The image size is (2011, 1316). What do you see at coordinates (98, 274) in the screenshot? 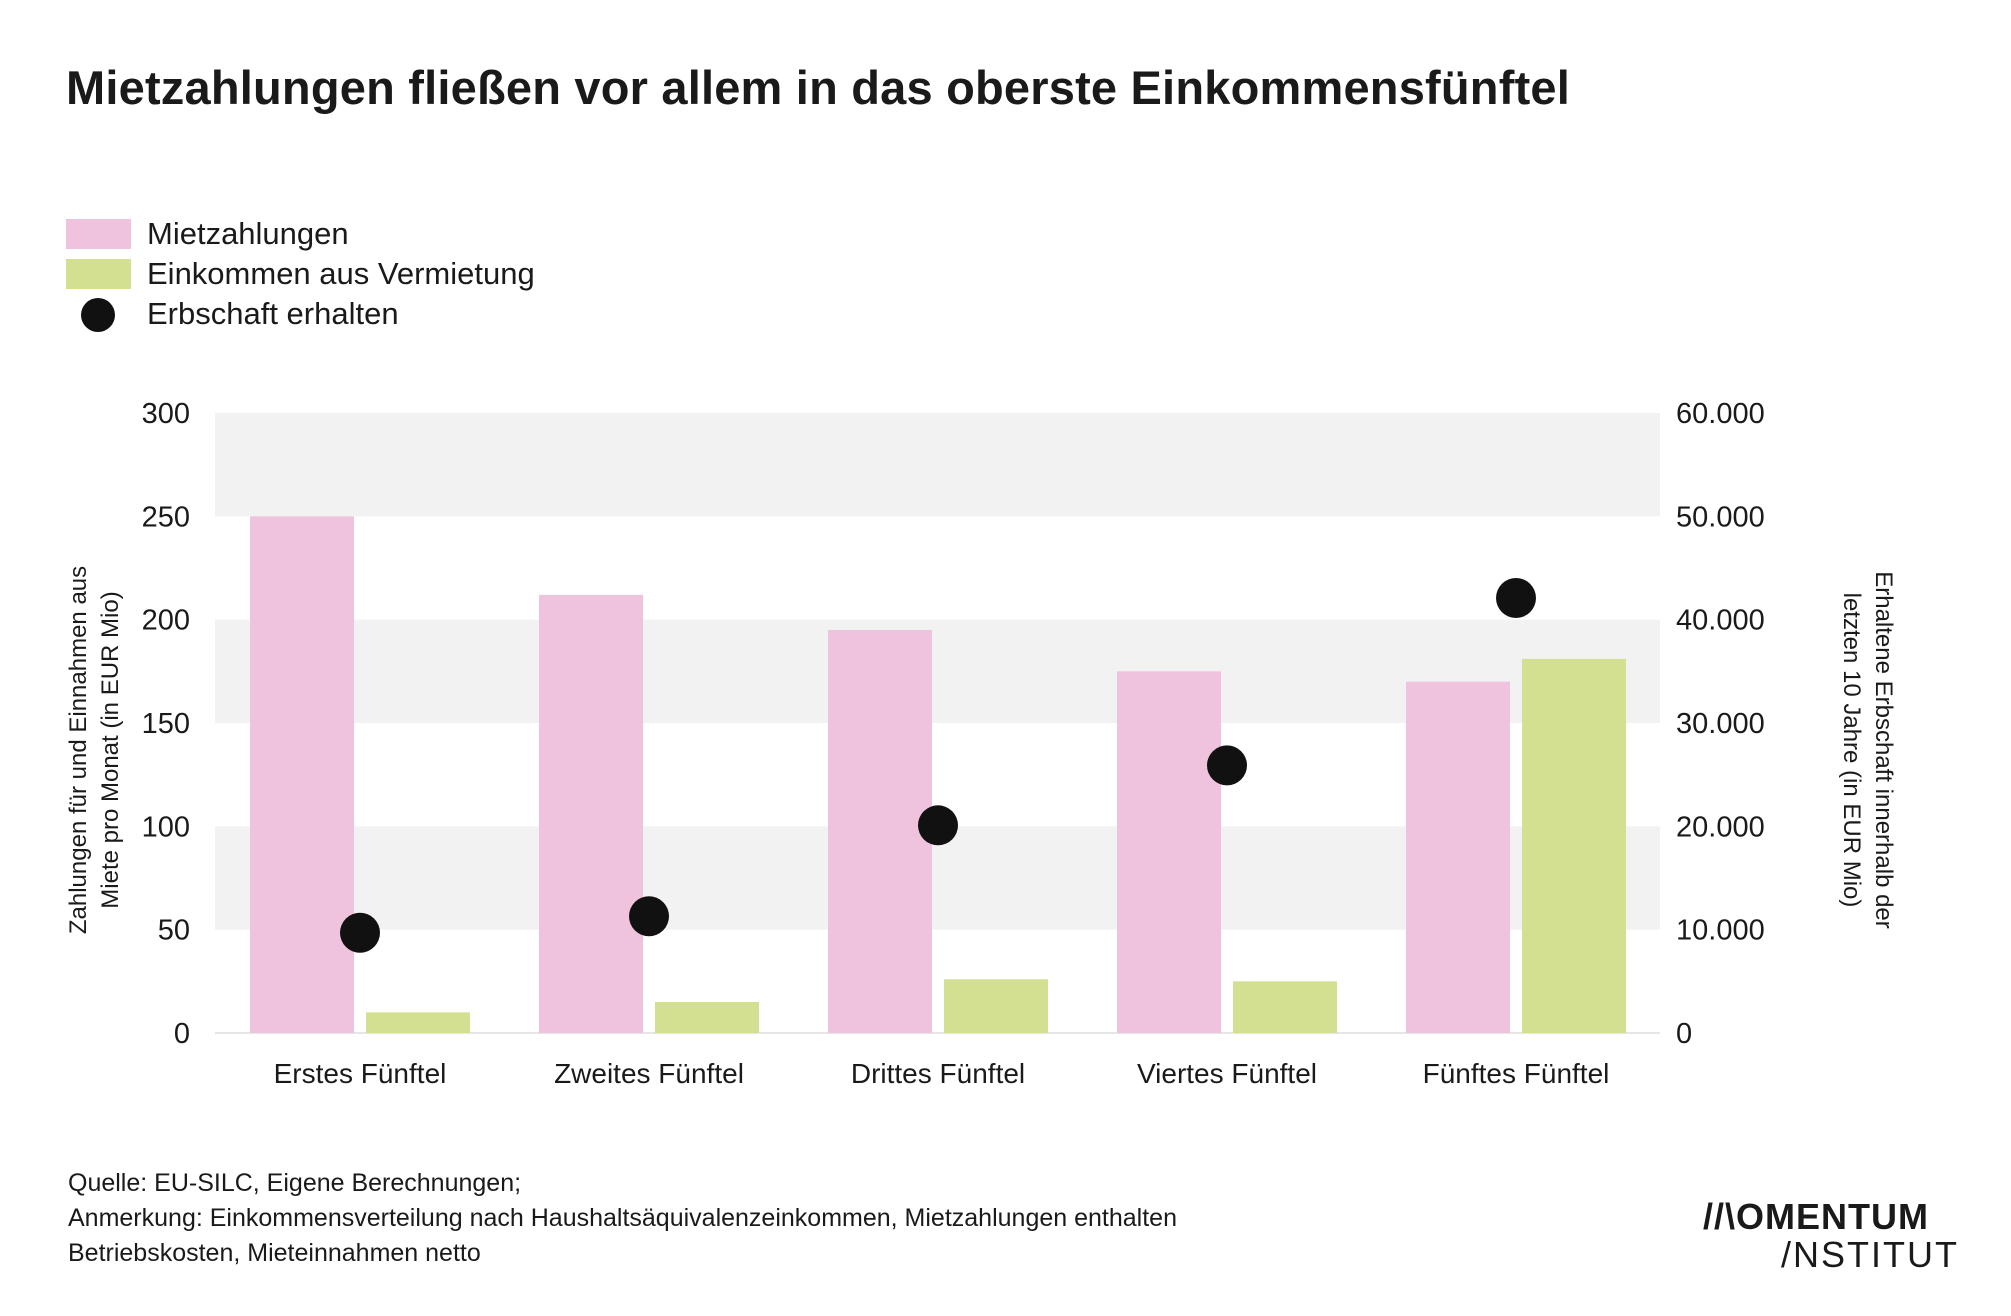
I see `legend-swatch-einkommen` at bounding box center [98, 274].